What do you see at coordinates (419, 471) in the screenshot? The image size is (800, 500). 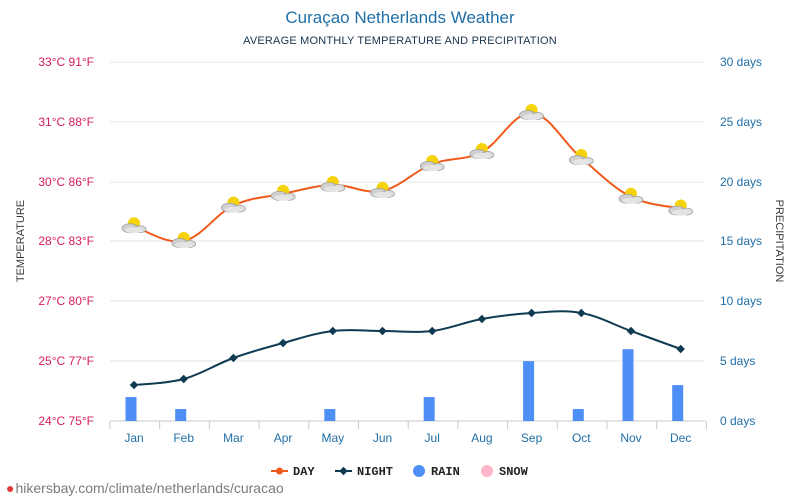 I see `legend-rain-marker` at bounding box center [419, 471].